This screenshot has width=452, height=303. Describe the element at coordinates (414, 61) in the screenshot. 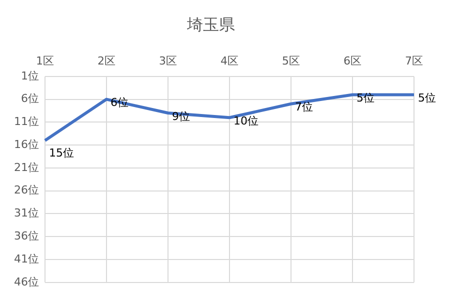

I see `x-tick-label: 7区` at that location.